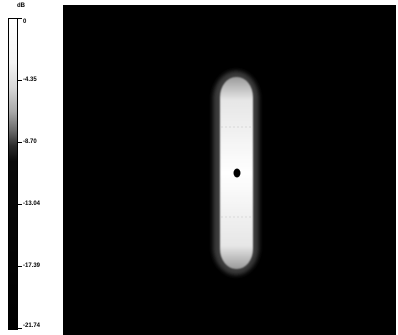 The height and width of the screenshot is (335, 398). What do you see at coordinates (13, 174) in the screenshot?
I see `colorbar` at bounding box center [13, 174].